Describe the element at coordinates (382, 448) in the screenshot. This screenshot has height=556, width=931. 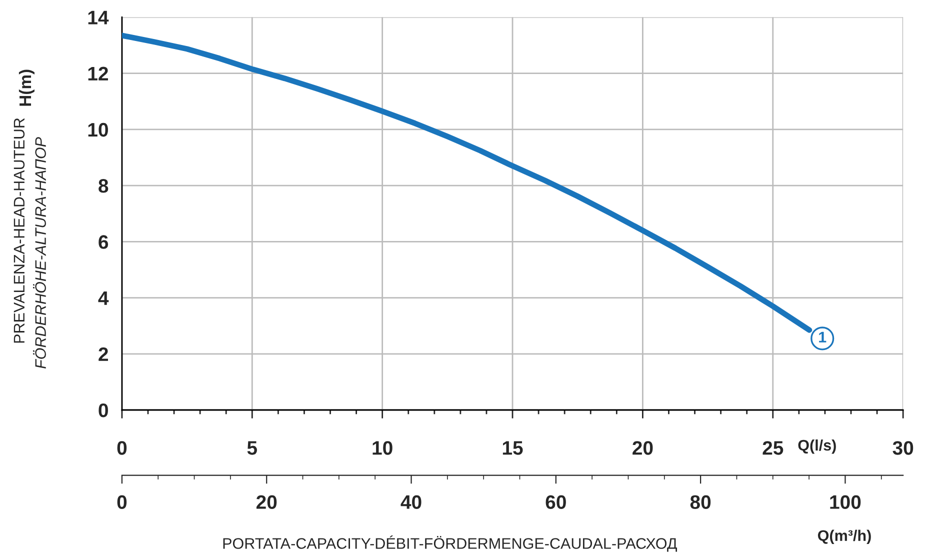
I see `x-tick-label: 10` at that location.